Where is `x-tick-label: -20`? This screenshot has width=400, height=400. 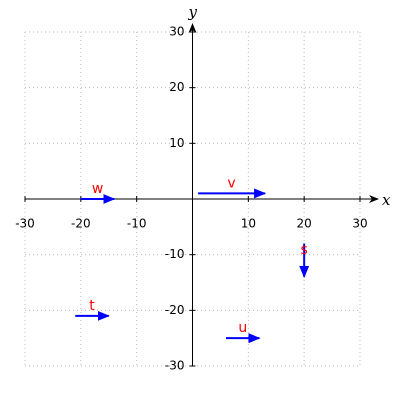 x-tick-label: -20 is located at coordinates (81, 224).